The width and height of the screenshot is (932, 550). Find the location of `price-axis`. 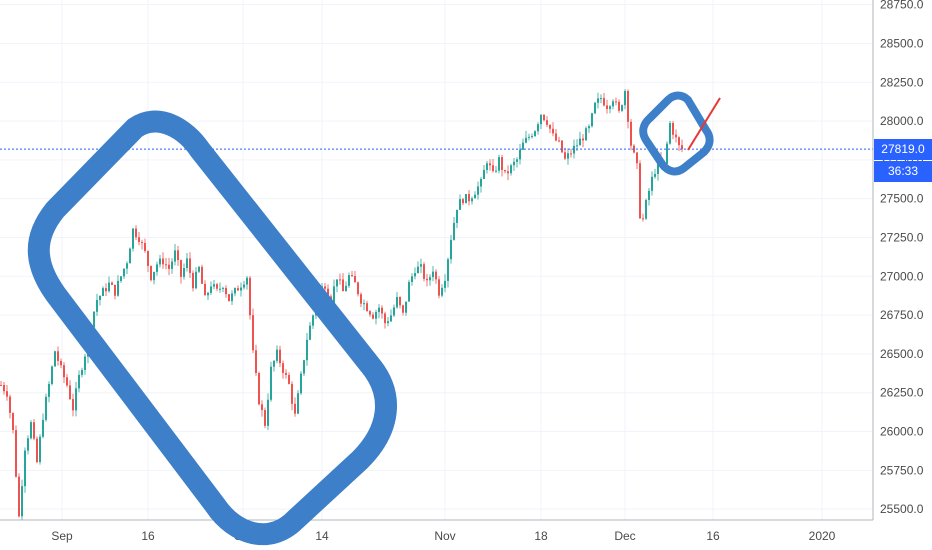

price-axis is located at coordinates (902, 260).